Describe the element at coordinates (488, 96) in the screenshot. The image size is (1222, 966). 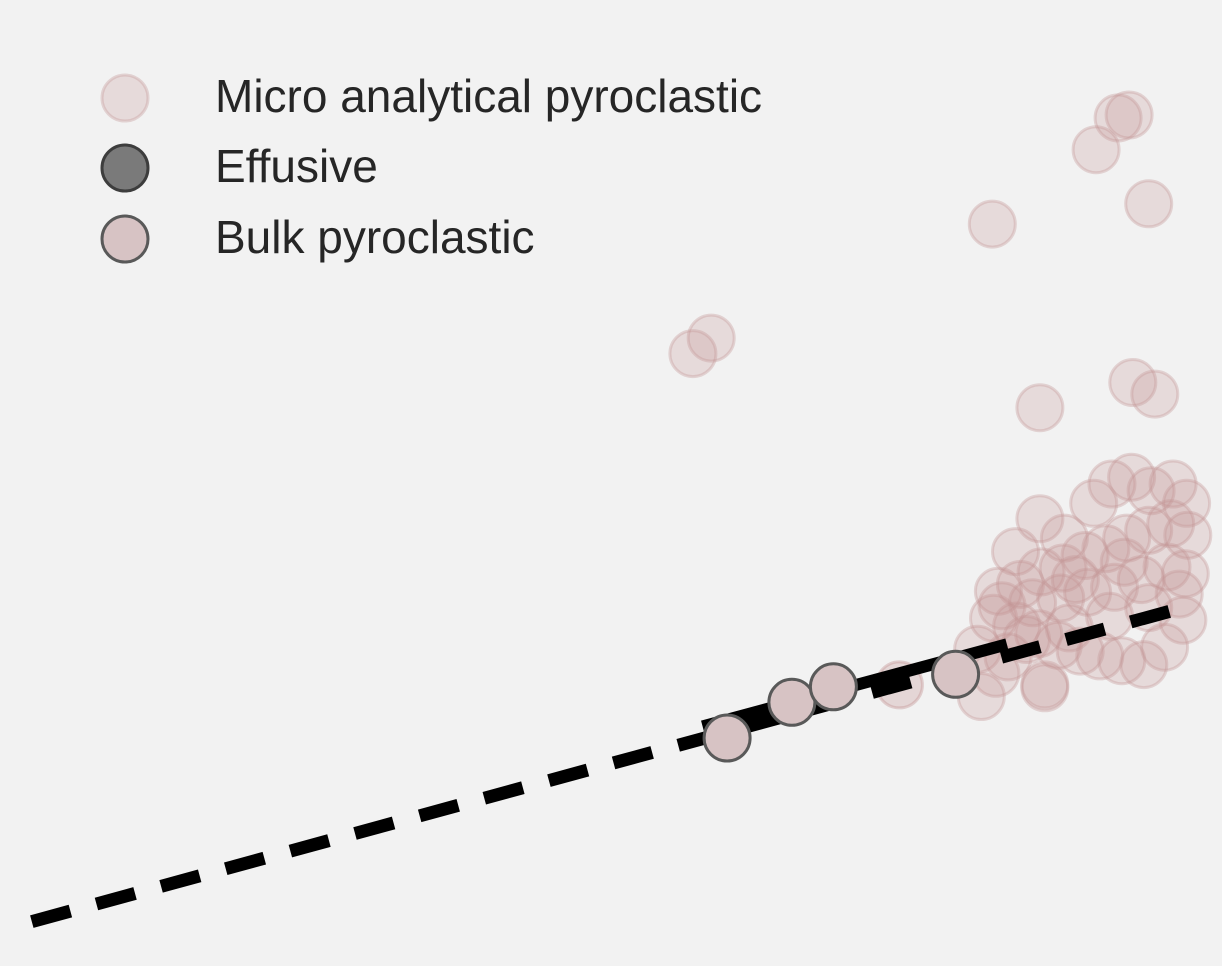
I see `legend-label-micro: Micro analytical pyroclastic` at that location.